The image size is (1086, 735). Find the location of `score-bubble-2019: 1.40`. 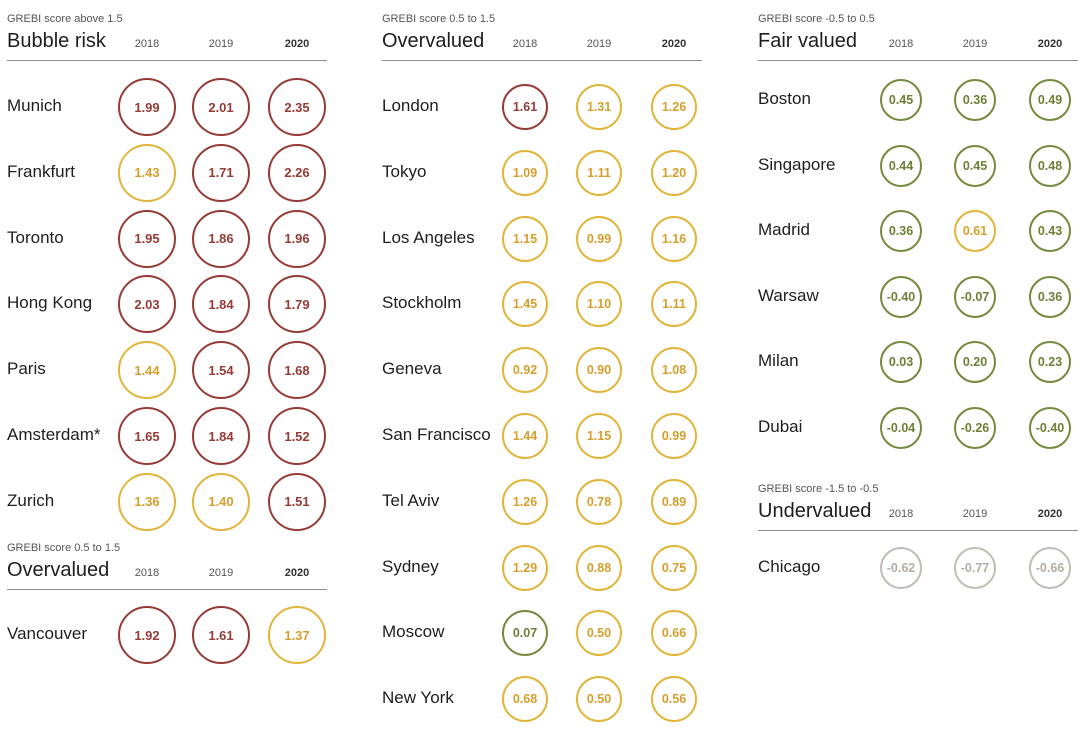

score-bubble-2019: 1.40 is located at coordinates (221, 501).